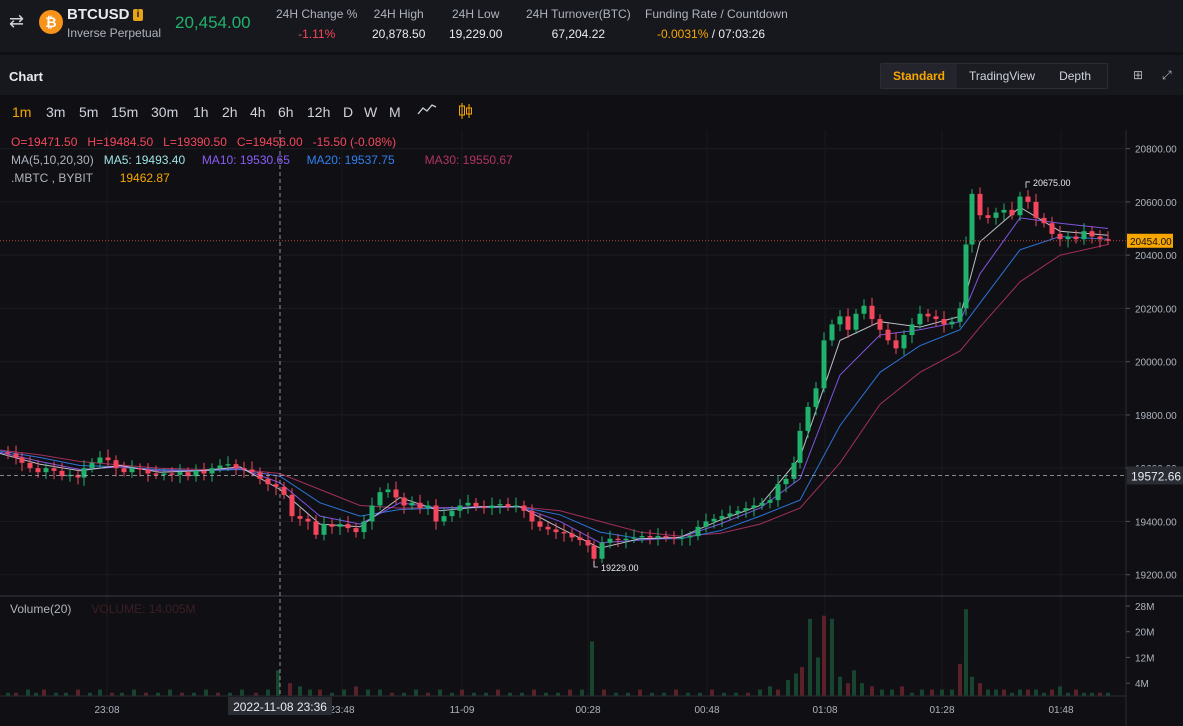 This screenshot has height=726, width=1183. What do you see at coordinates (17, 21) in the screenshot?
I see `swap-arrows-icon: ⇄` at bounding box center [17, 21].